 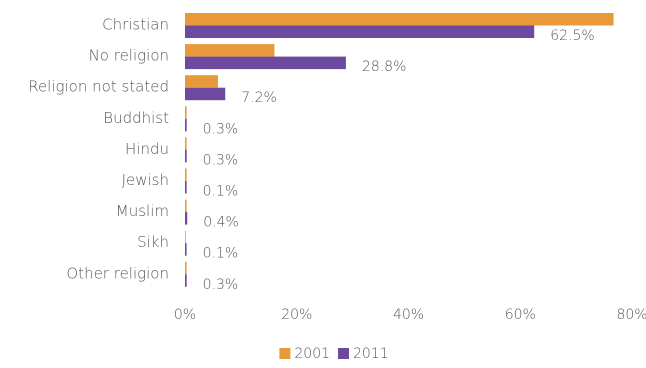 I want to click on data-label: 28.8%, so click(x=384, y=67).